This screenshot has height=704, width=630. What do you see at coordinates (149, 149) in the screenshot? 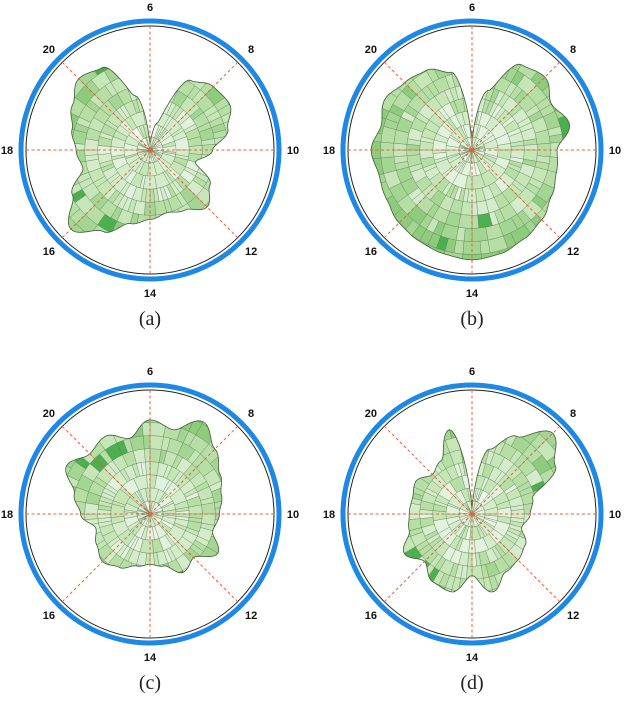
I see `area-outline` at bounding box center [149, 149].